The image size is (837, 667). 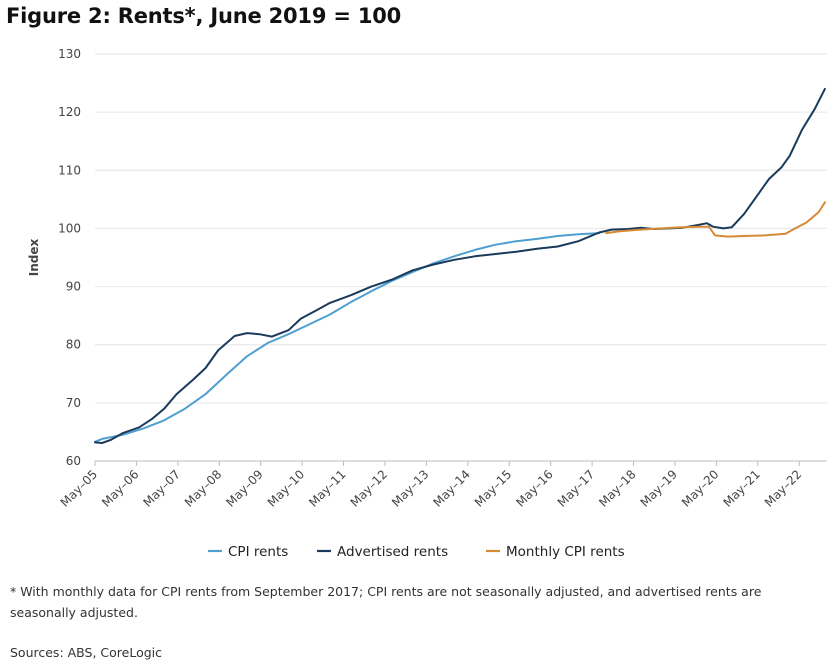 What do you see at coordinates (327, 488) in the screenshot?
I see `x-tick-label: May–11` at bounding box center [327, 488].